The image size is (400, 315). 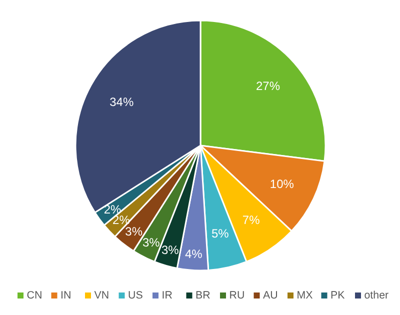 What do you see at coordinates (304, 296) in the screenshot?
I see `legend-label: MX` at bounding box center [304, 296].